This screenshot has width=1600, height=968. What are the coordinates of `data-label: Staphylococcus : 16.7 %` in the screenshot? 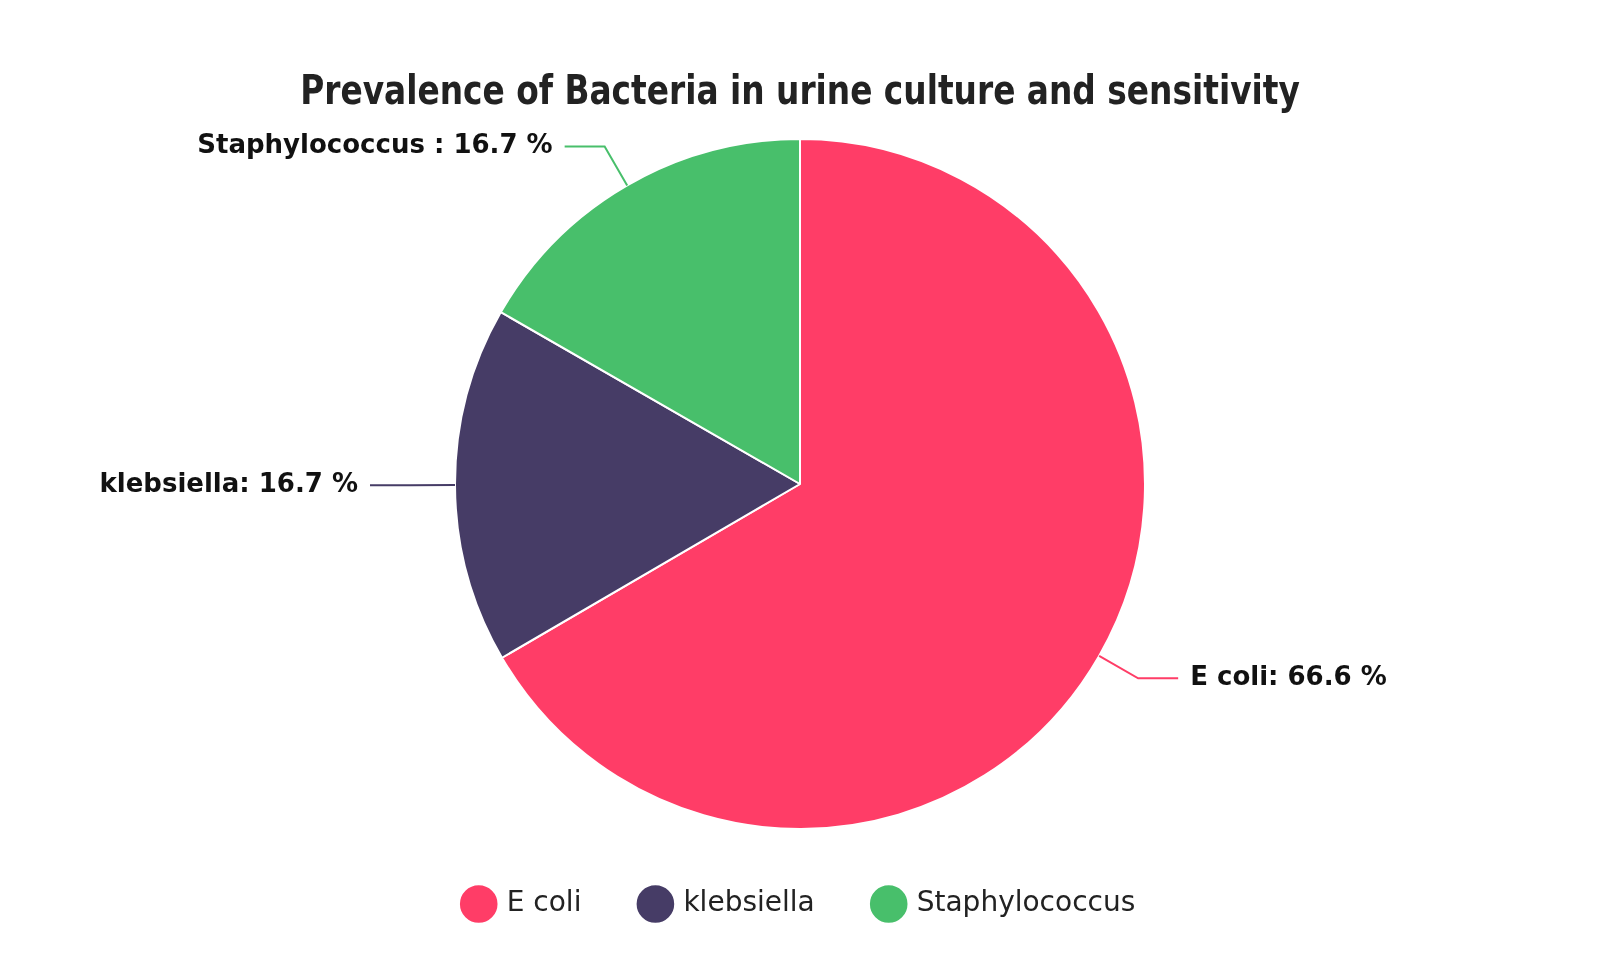 It's located at (375, 144).